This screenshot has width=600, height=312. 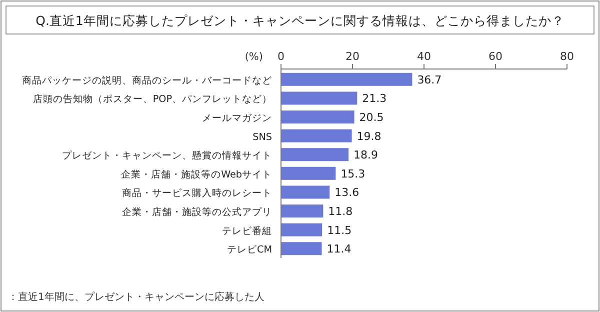 I want to click on data-label: 11.8, so click(x=340, y=211).